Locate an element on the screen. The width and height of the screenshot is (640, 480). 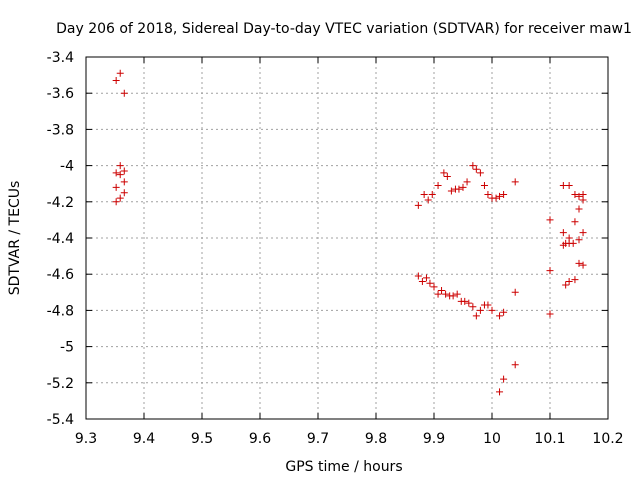
x-tick-label: 10.2 is located at coordinates (607, 439).